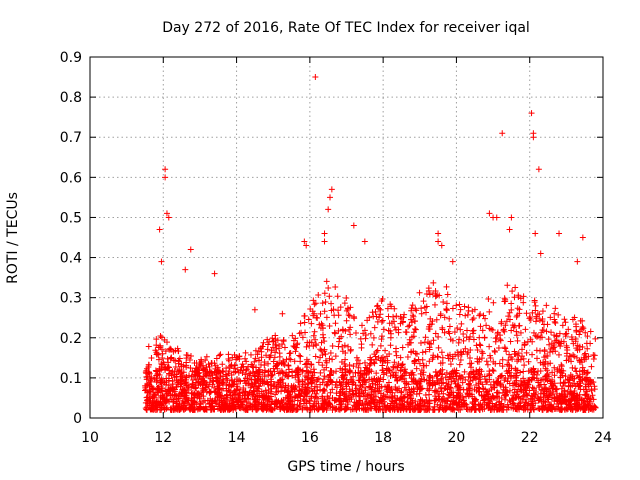 The image size is (640, 480). What do you see at coordinates (310, 438) in the screenshot?
I see `x-tick-label: 16` at bounding box center [310, 438].